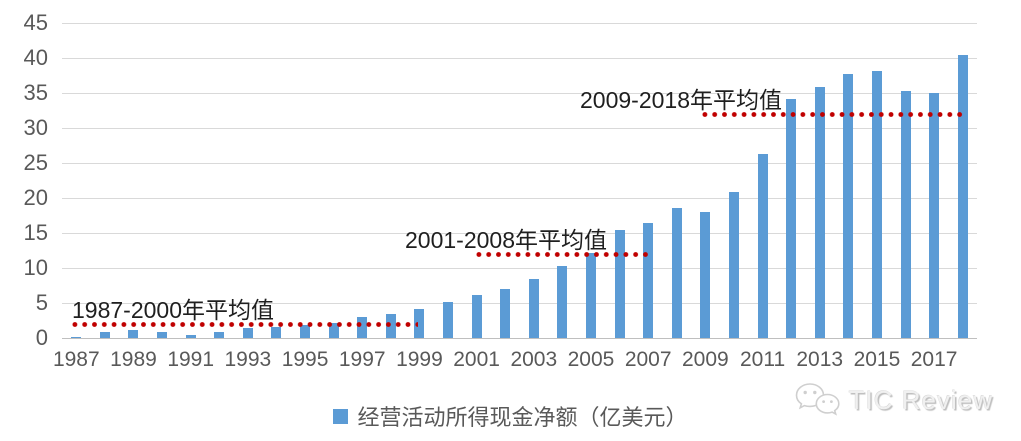 The image size is (1021, 441). I want to click on y-tick-label: 0, so click(41, 337).